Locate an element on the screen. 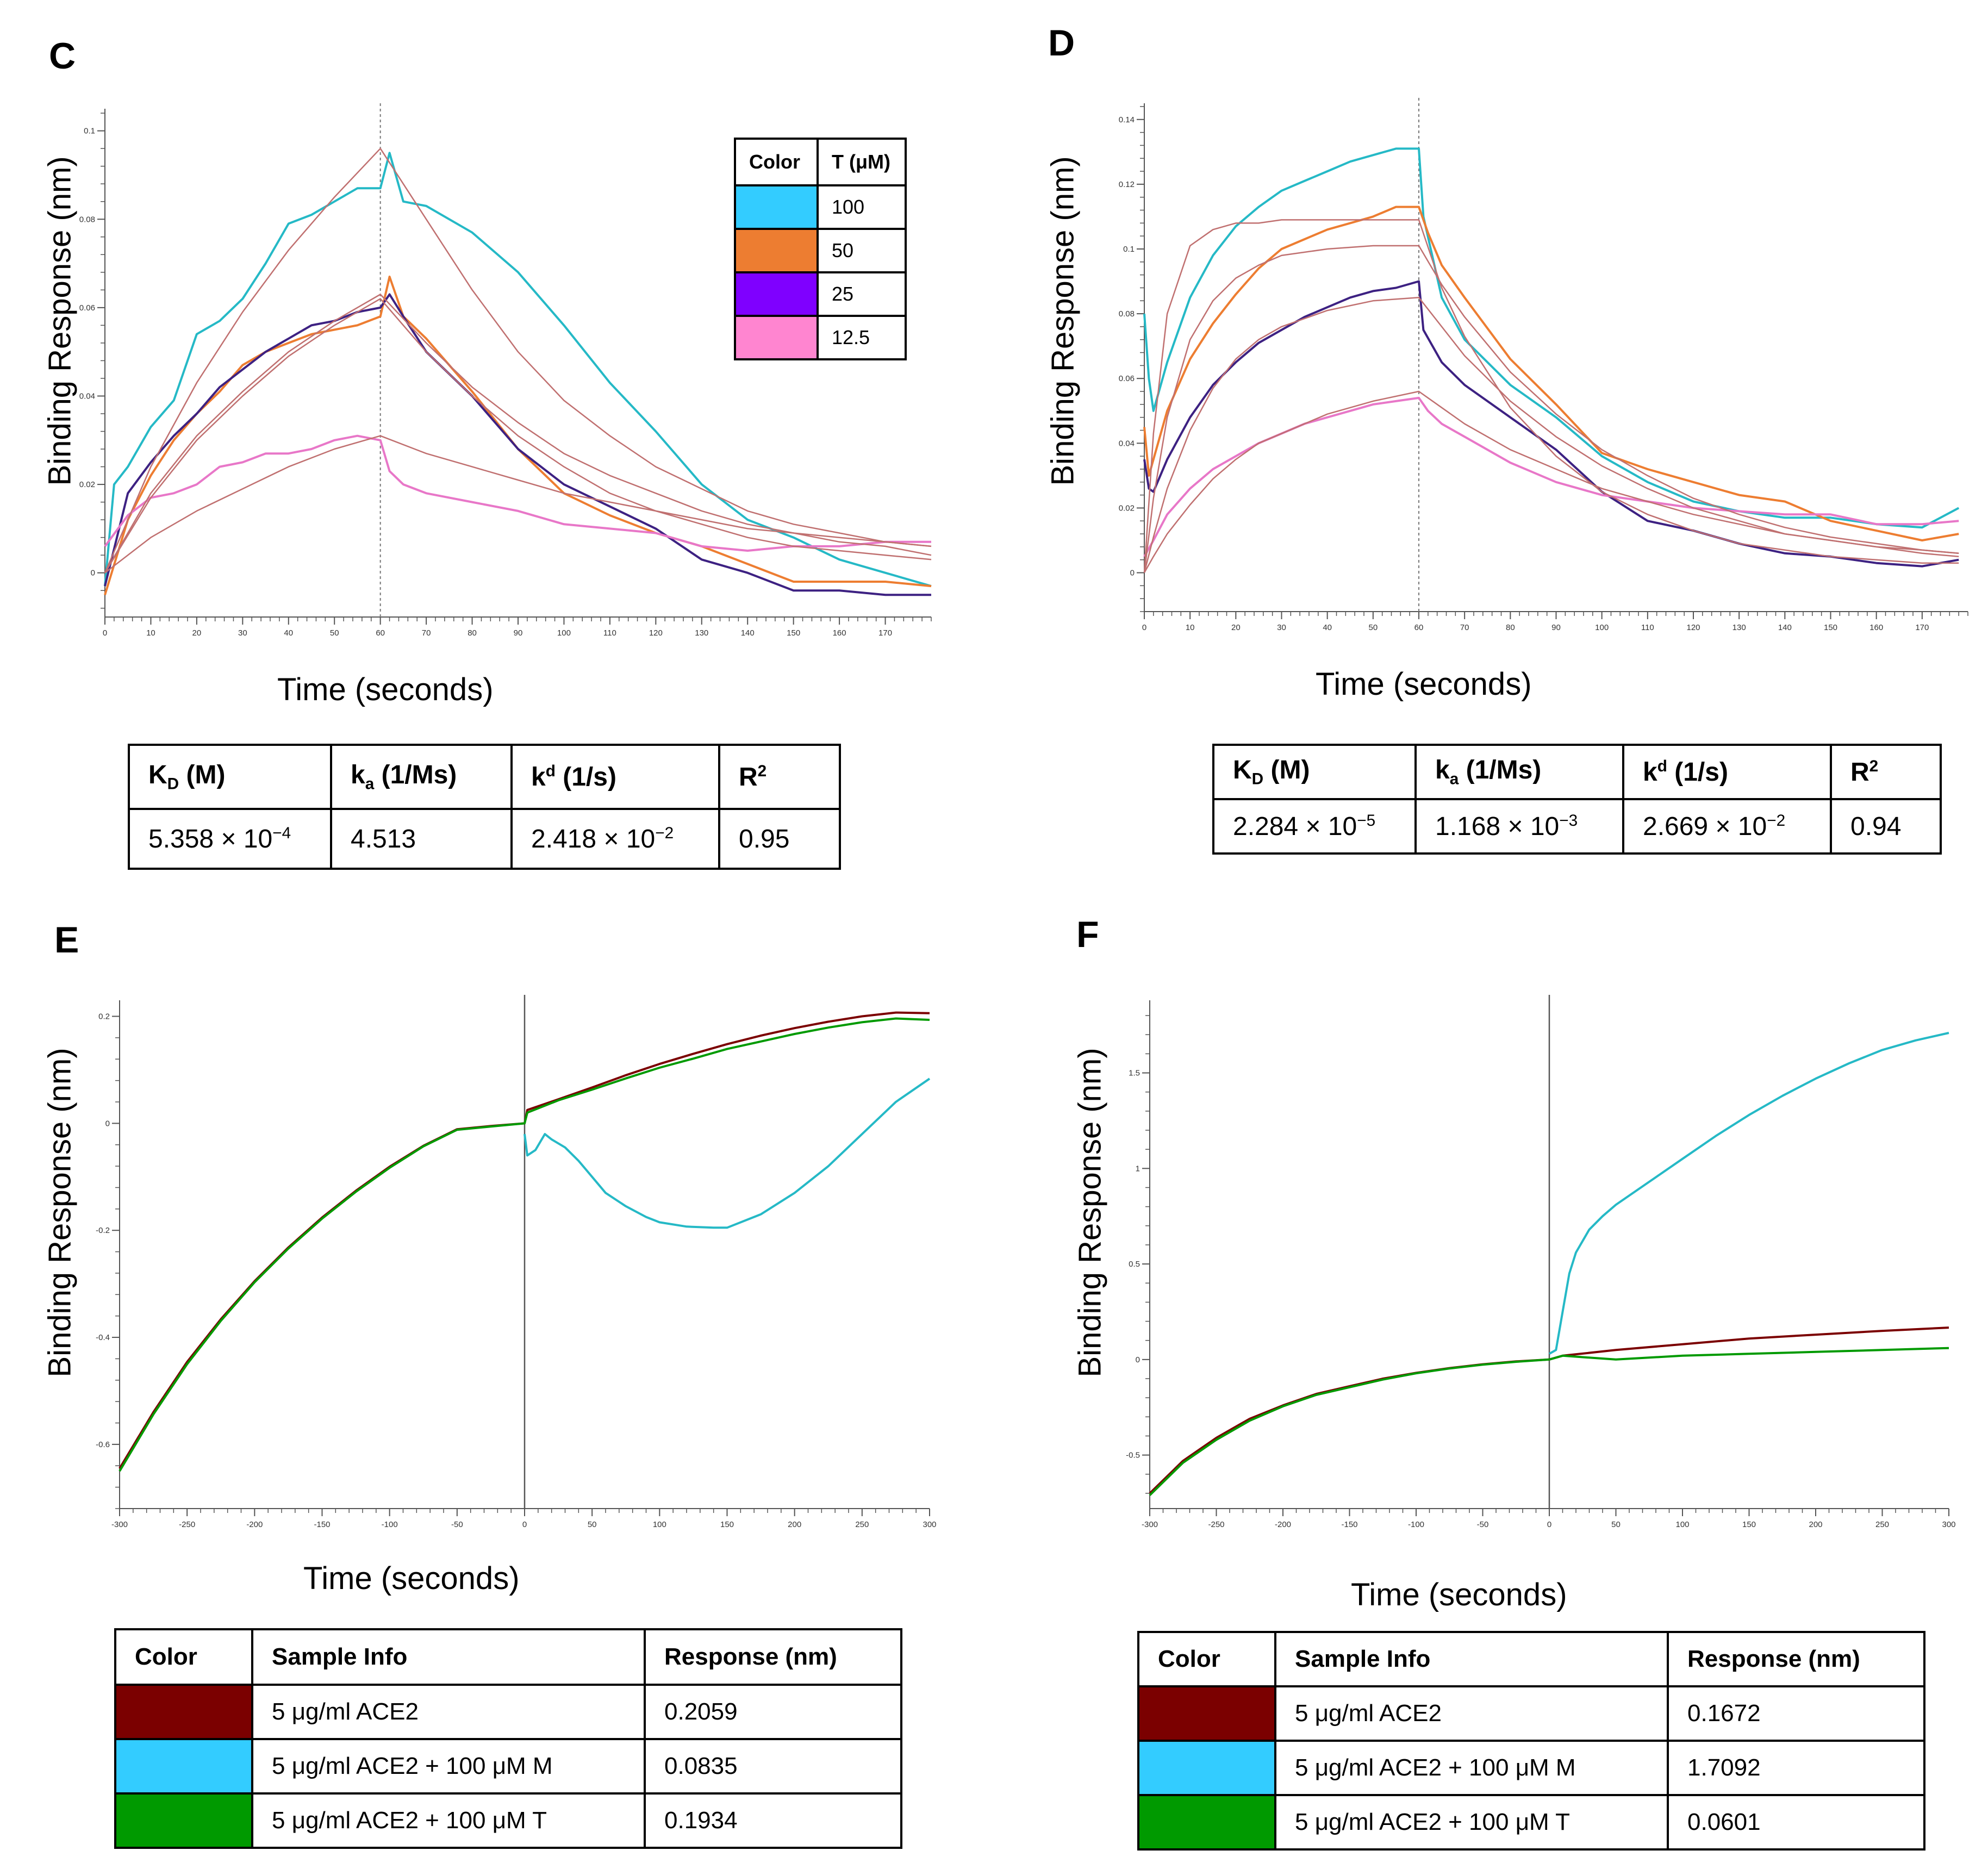 This screenshot has width=1988, height=1869. panel-letter-c: C is located at coordinates (62, 56).